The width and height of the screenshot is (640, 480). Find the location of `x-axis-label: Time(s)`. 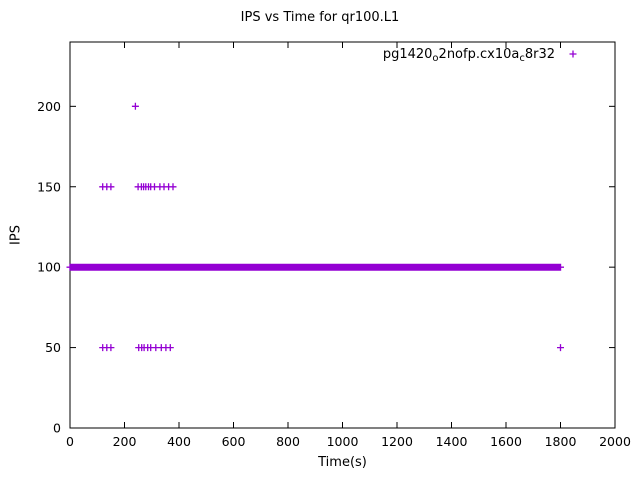

x-axis-label: Time(s) is located at coordinates (342, 462).